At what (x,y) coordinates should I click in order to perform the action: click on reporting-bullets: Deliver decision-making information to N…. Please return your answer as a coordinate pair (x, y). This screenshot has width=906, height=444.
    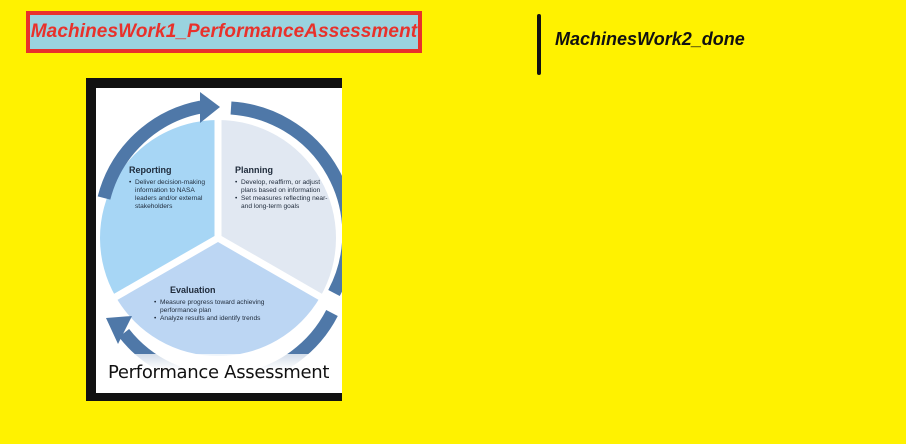
    Looking at the image, I should click on (173, 195).